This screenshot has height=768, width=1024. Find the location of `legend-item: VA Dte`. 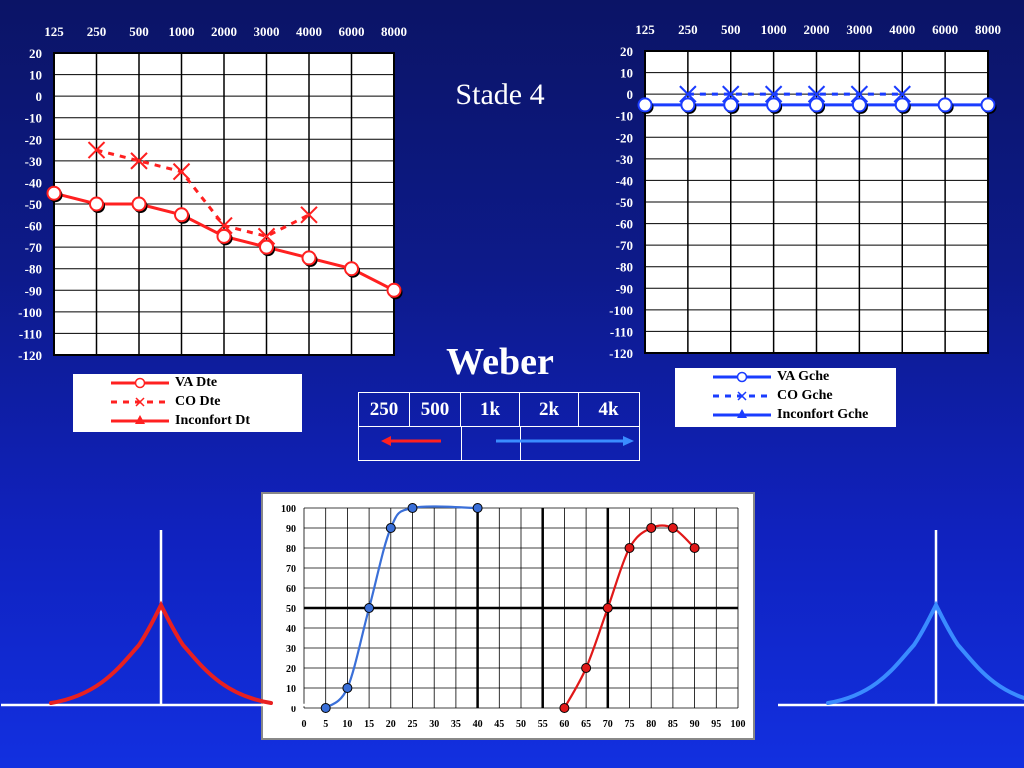

legend-item: VA Dte is located at coordinates (187, 383).